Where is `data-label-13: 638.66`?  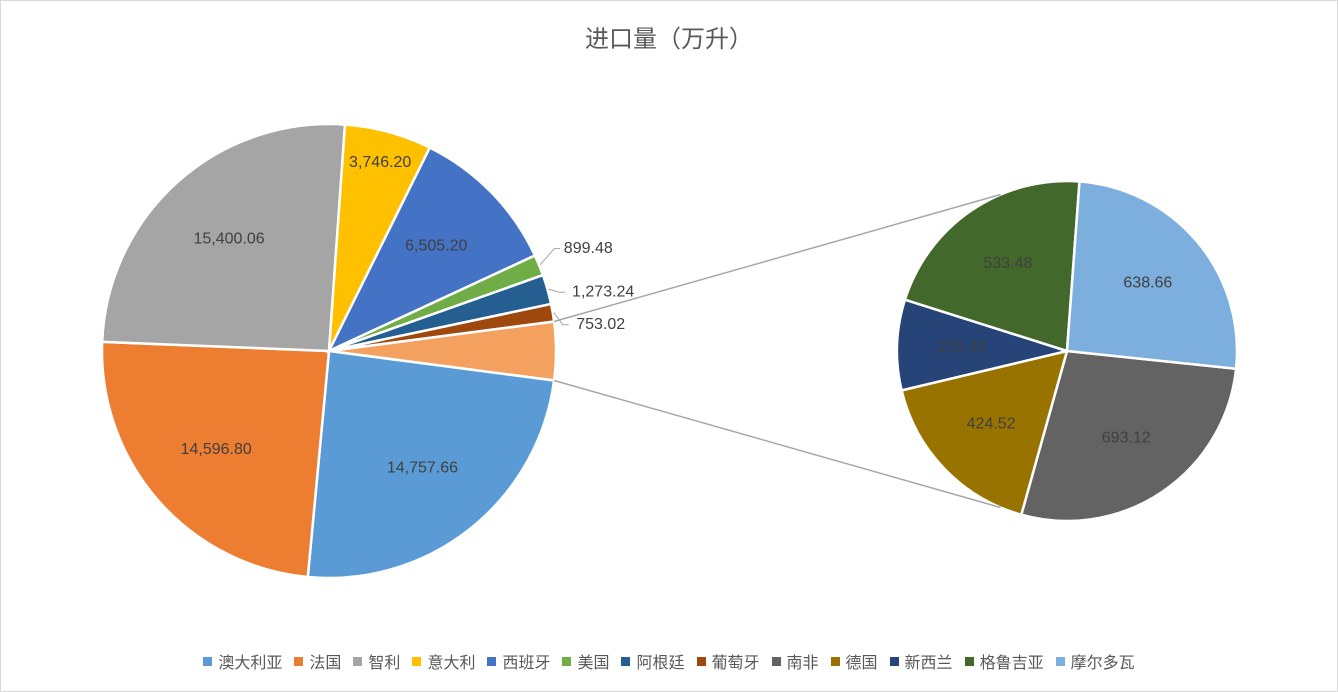
data-label-13: 638.66 is located at coordinates (1147, 283).